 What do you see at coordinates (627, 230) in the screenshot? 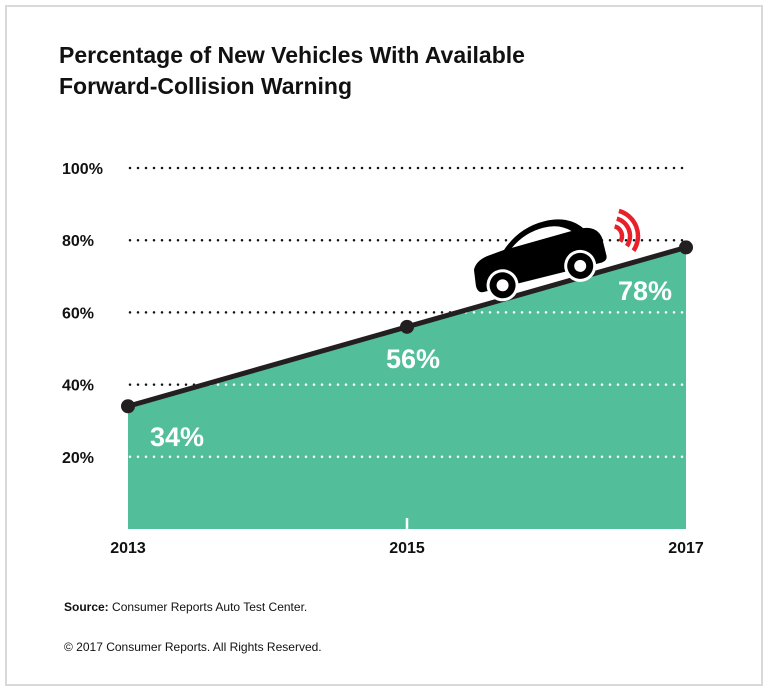
I see `signal-waves-icon` at bounding box center [627, 230].